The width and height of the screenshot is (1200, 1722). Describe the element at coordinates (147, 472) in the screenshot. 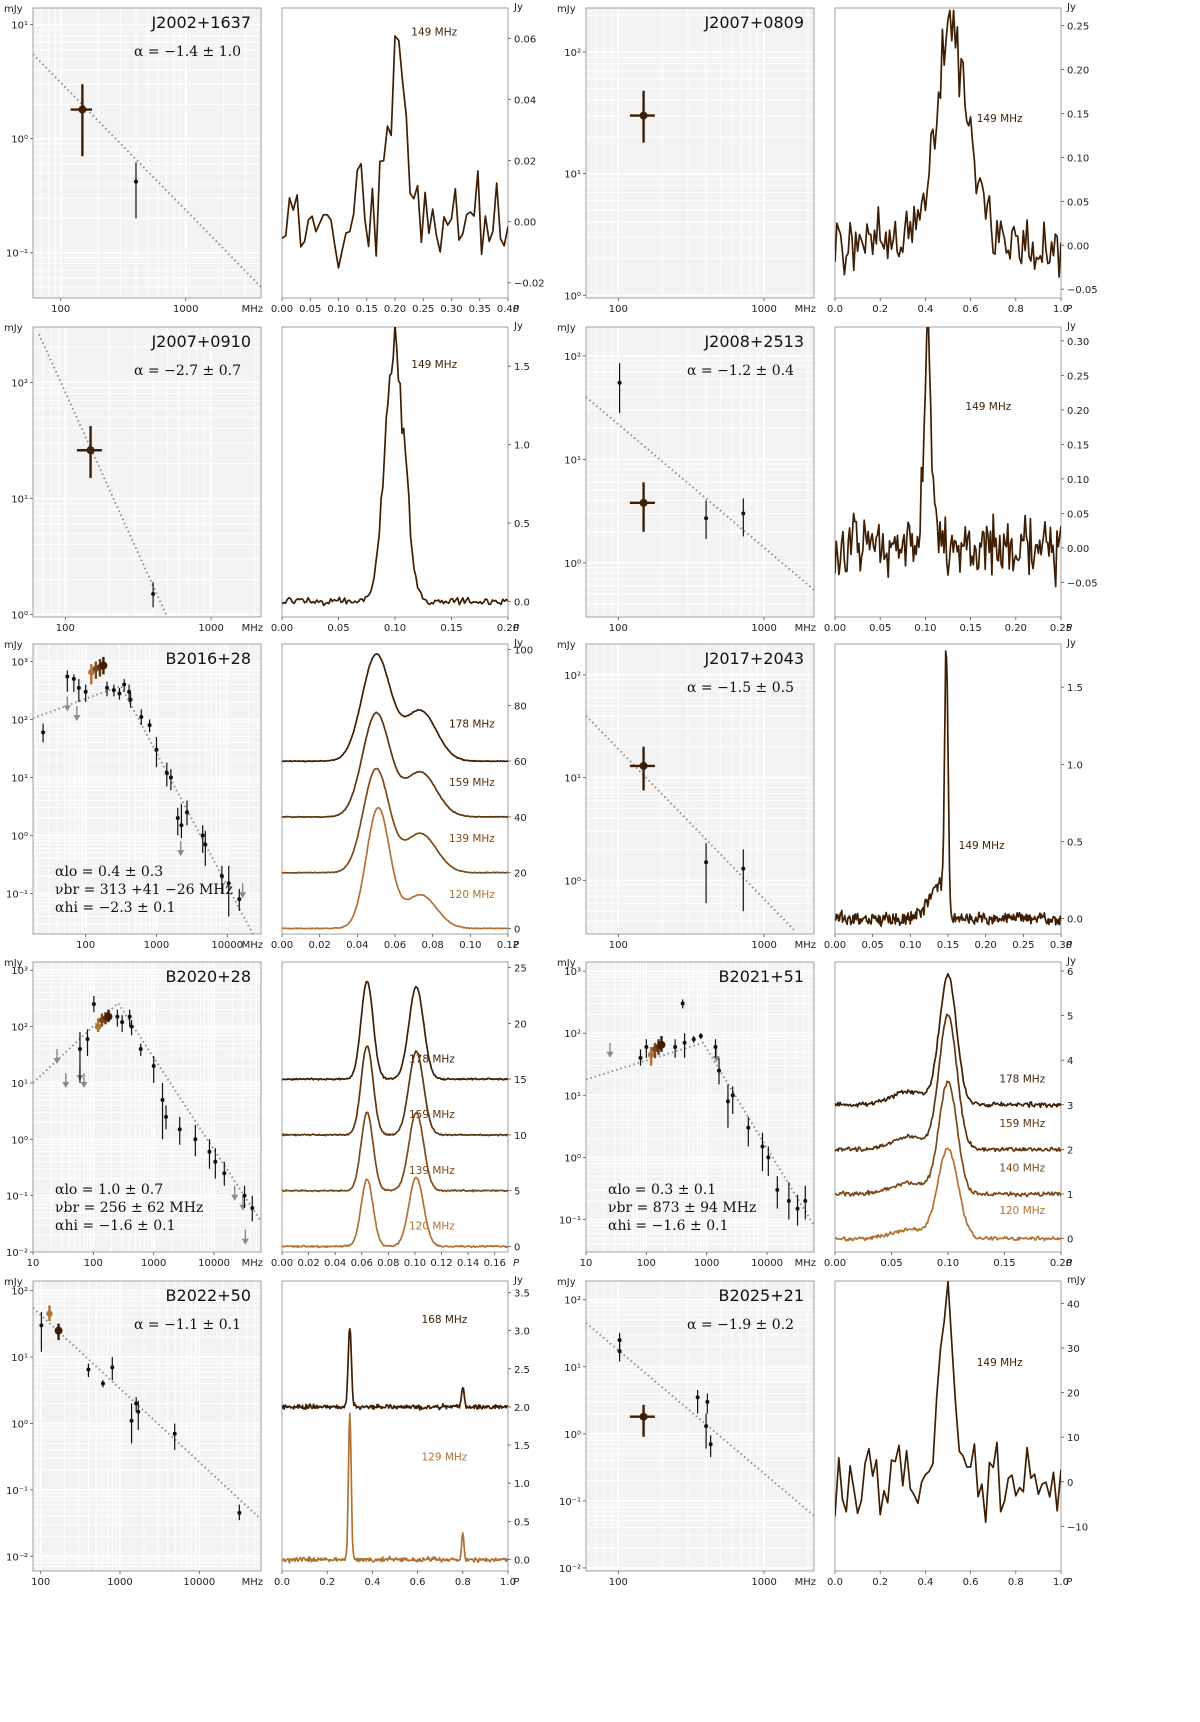

I see `sed-background` at that location.